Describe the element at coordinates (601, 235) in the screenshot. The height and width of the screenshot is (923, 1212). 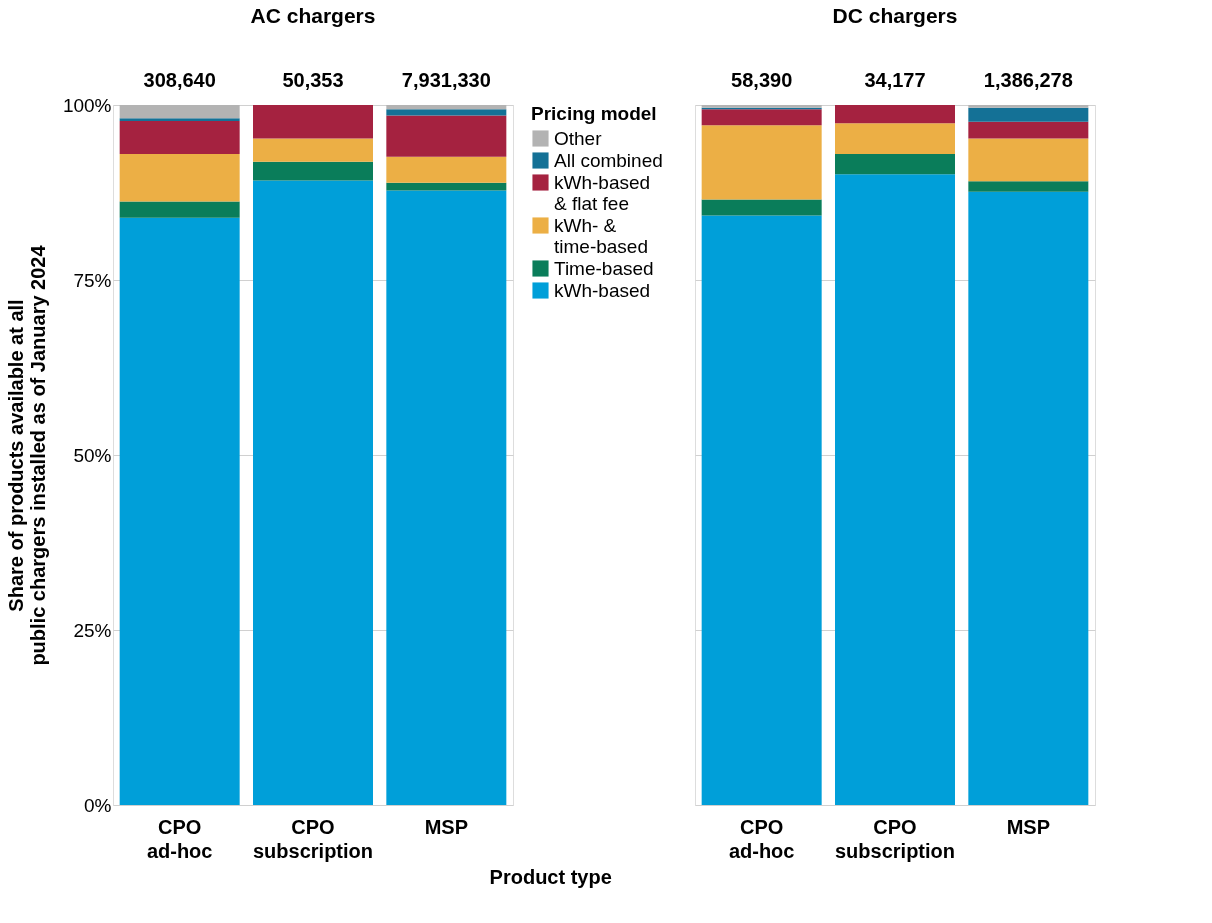
I see `legend-label: kWh- & time-based` at that location.